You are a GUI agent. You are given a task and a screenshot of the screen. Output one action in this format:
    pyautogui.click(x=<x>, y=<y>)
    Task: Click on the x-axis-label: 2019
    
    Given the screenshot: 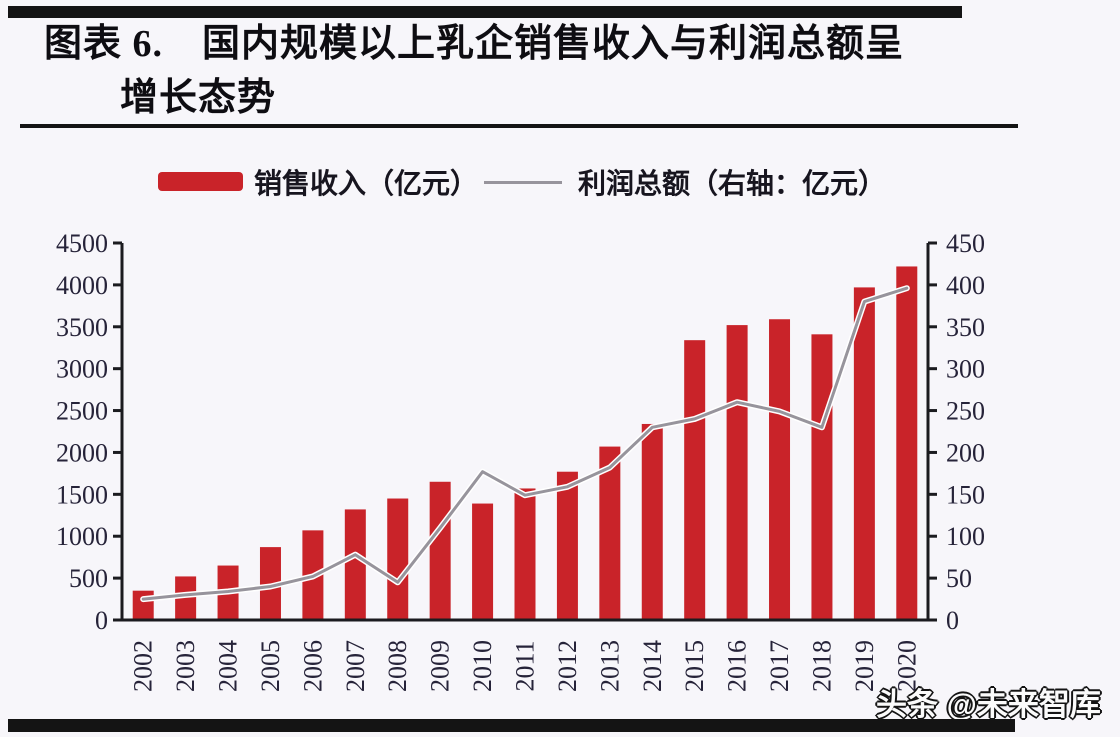 What is the action you would take?
    pyautogui.click(x=864, y=666)
    